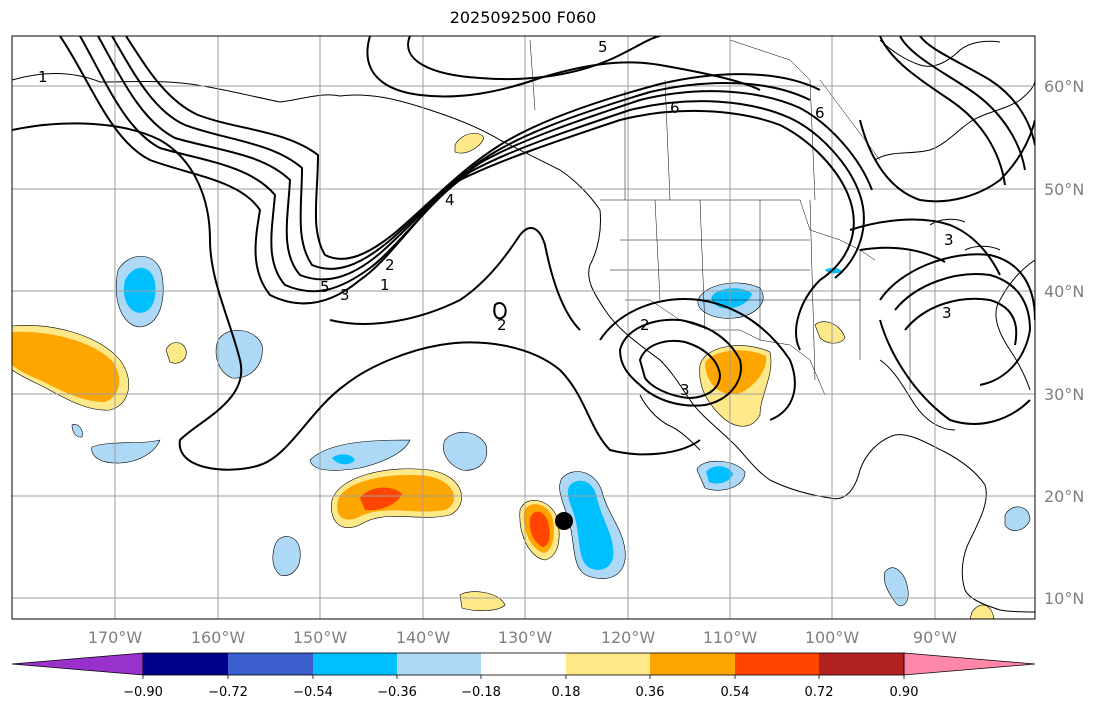 The image size is (1105, 712). I want to click on colorbar-tick-label: 0.54, so click(735, 692).